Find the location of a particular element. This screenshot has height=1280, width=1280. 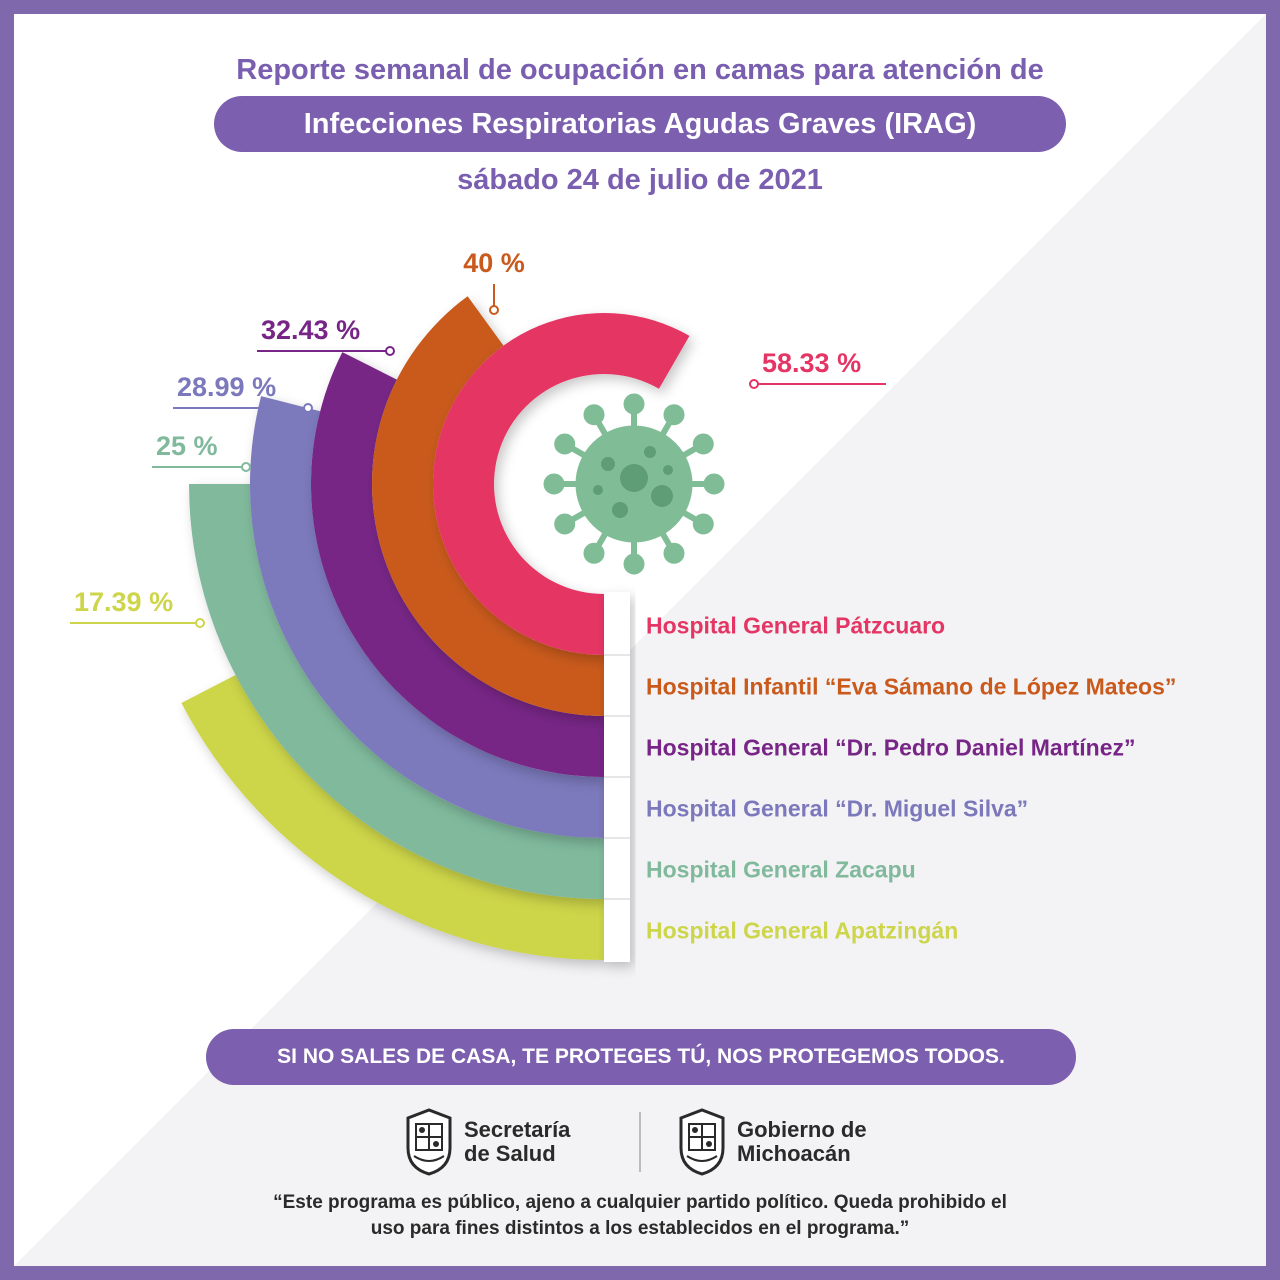

secretaria-salud-logo: Secretaría de Salud is located at coordinates (487, 1142).